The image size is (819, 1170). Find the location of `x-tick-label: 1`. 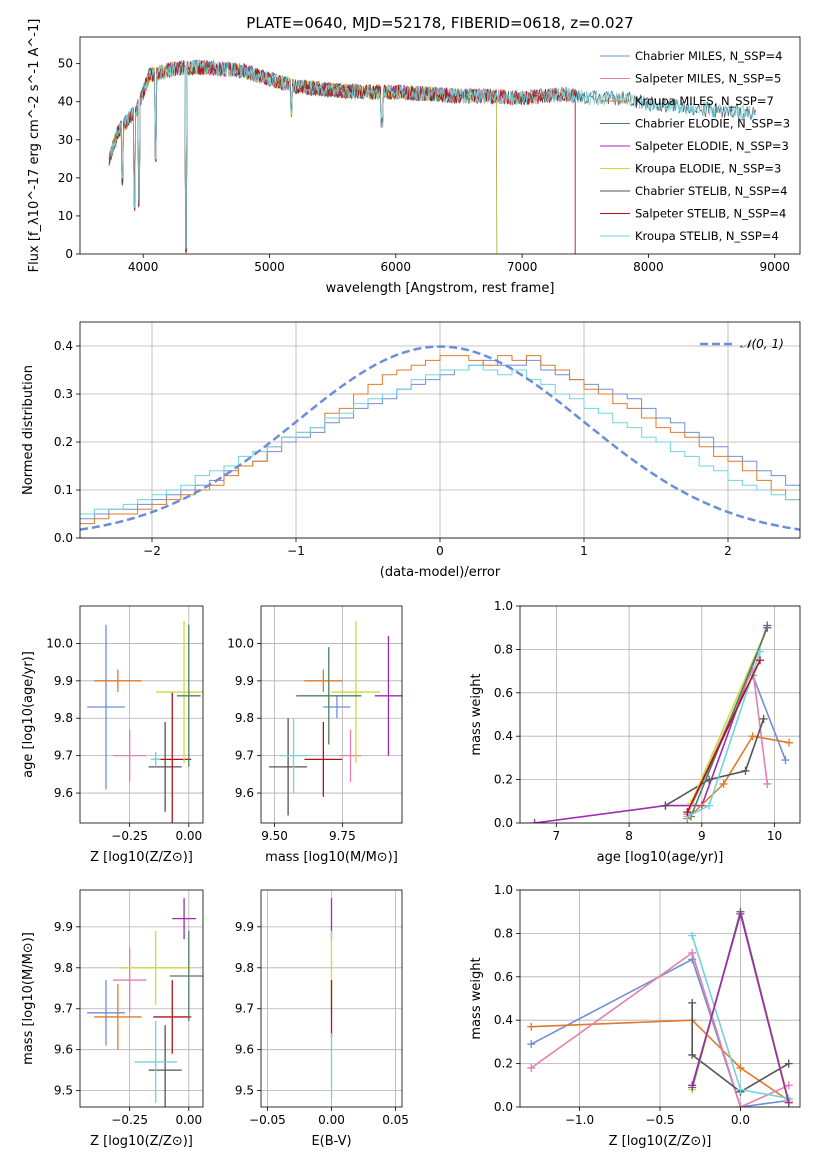

x-tick-label: 1 is located at coordinates (584, 551).